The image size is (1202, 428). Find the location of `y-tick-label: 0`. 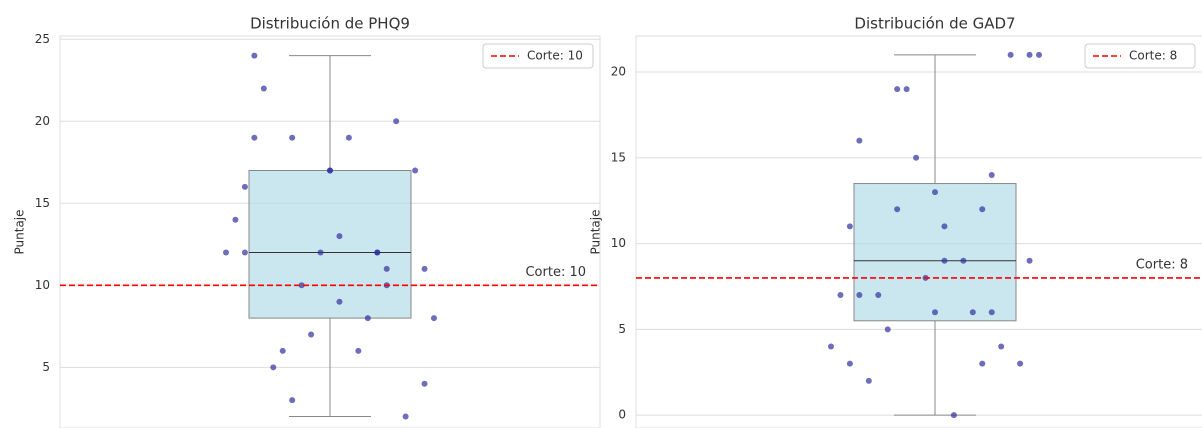

y-tick-label: 0 is located at coordinates (622, 415).